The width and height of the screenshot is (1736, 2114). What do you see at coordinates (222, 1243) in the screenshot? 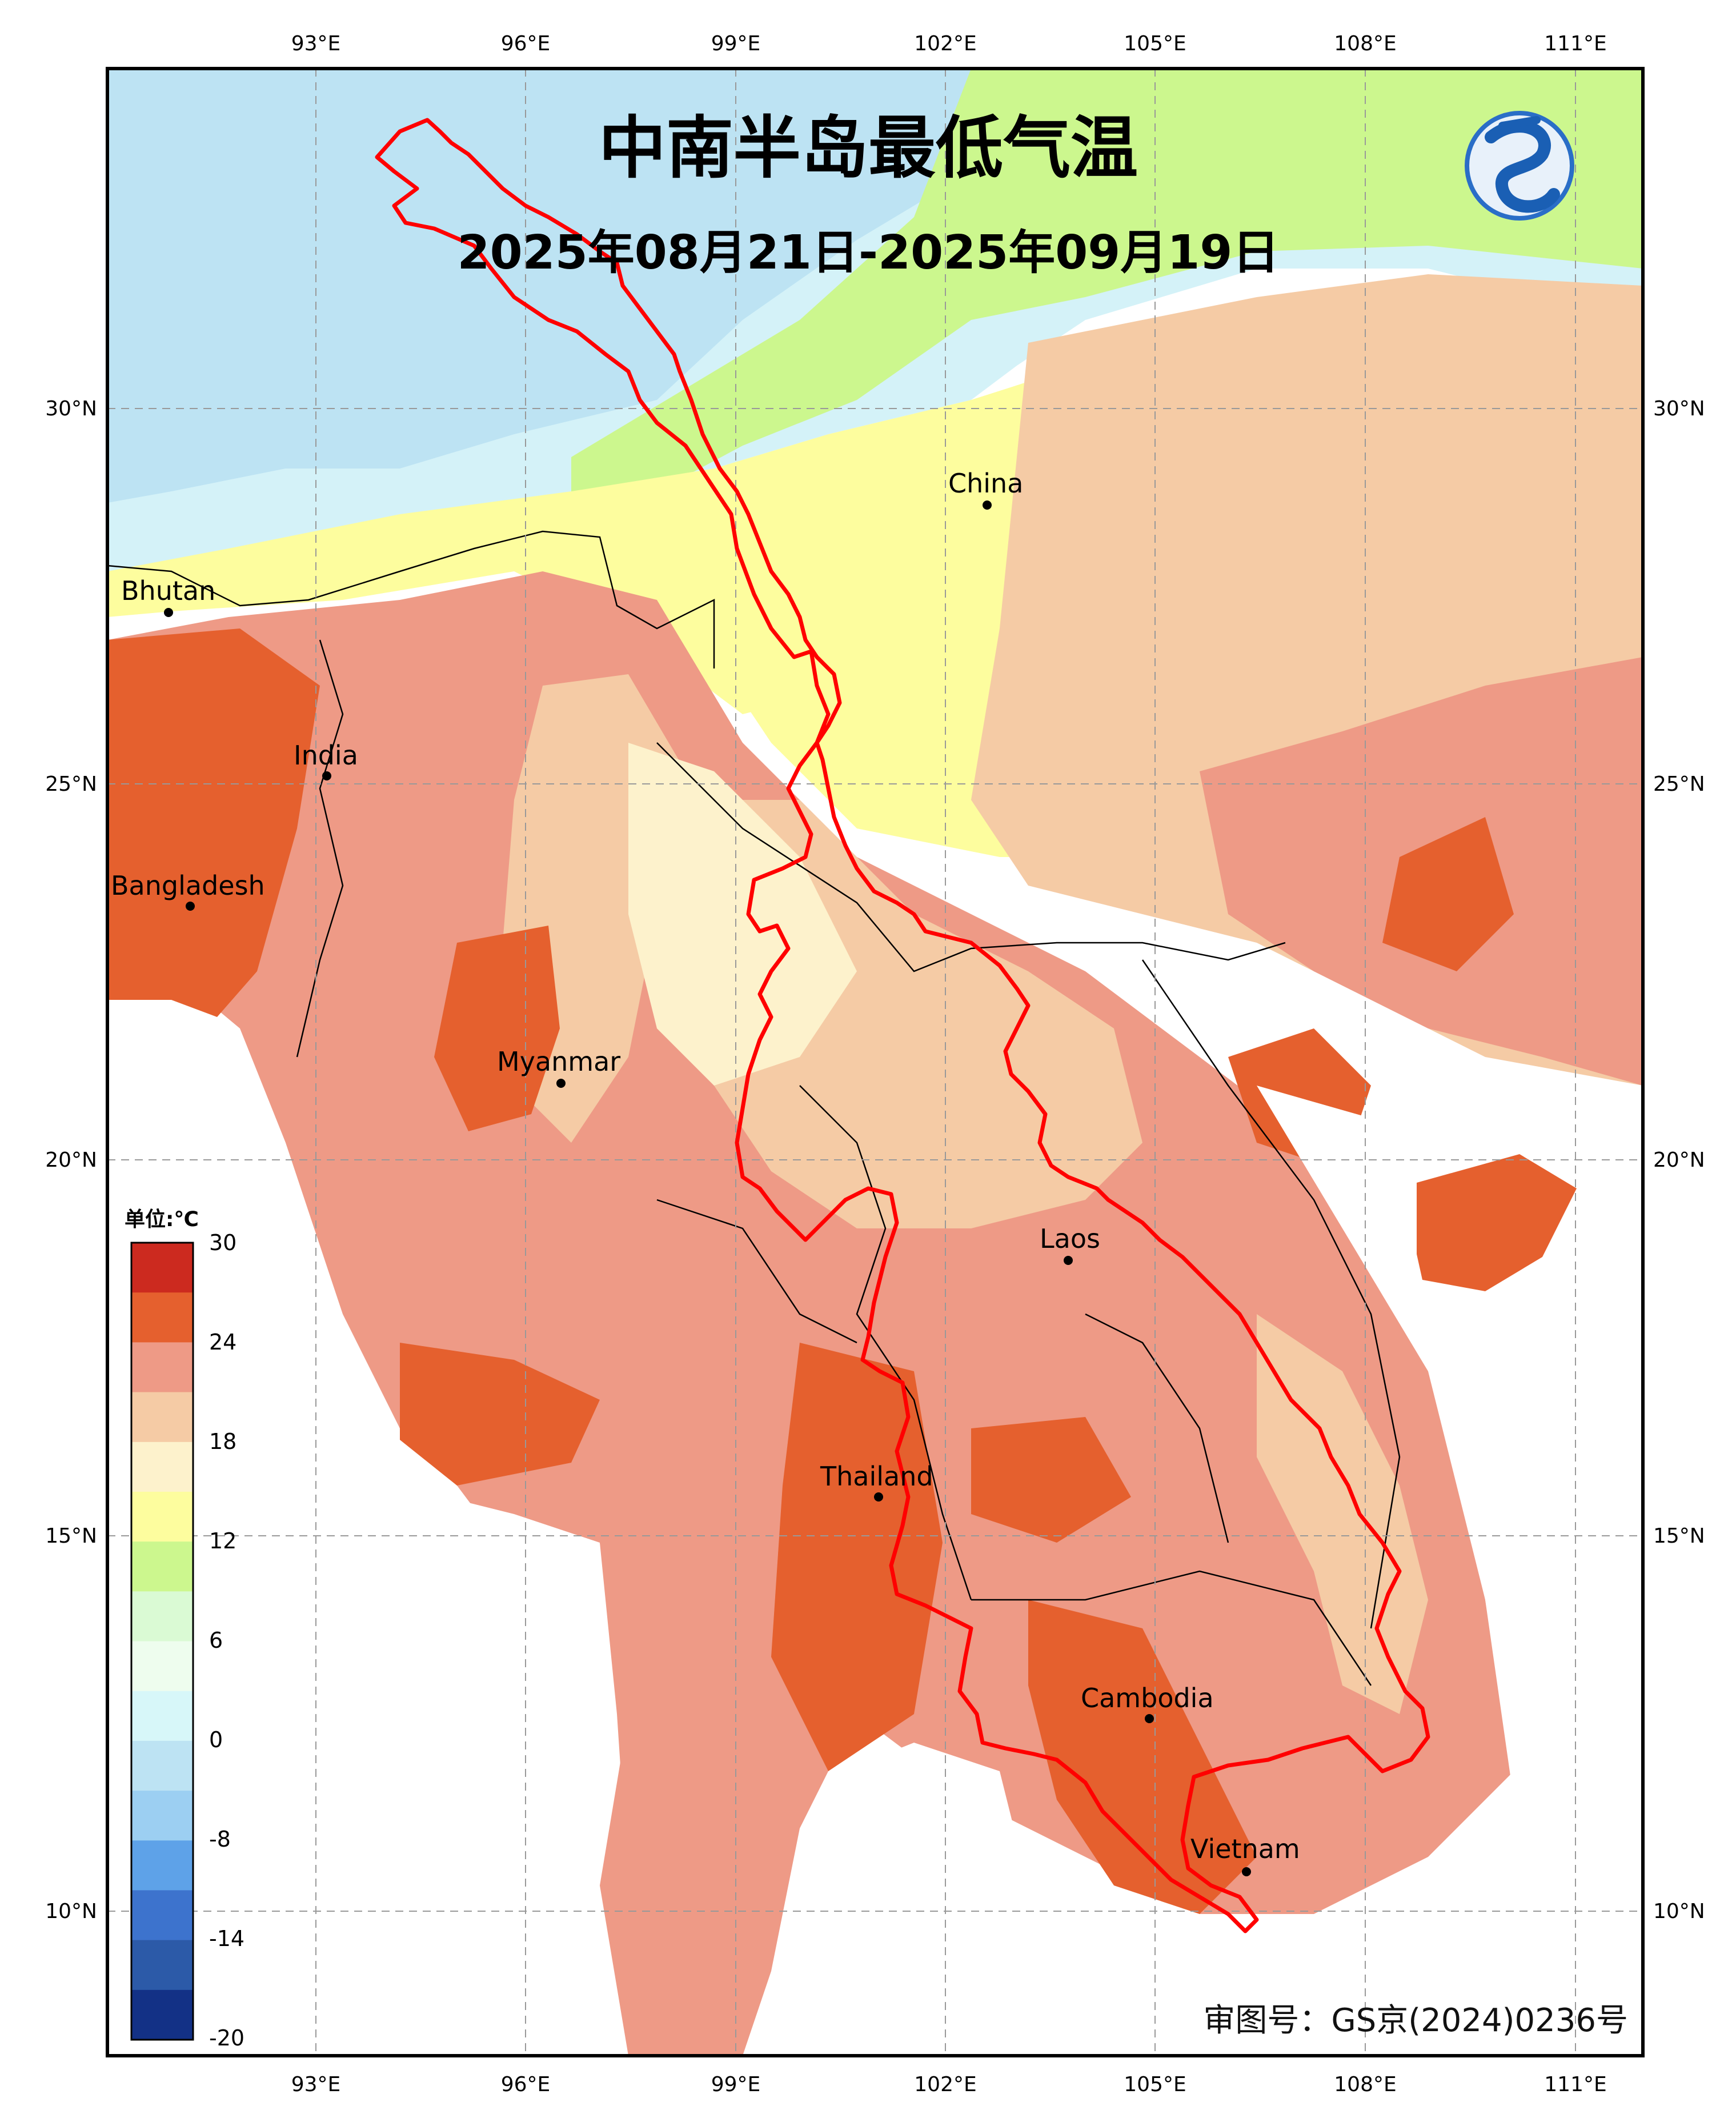
I see `legend-label: 30` at bounding box center [222, 1243].